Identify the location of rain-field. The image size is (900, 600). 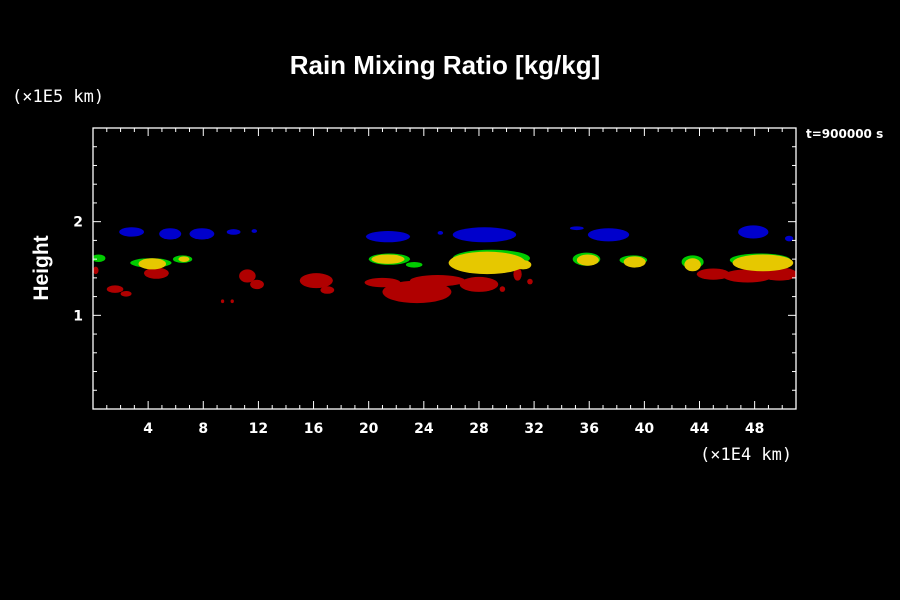
(444, 264).